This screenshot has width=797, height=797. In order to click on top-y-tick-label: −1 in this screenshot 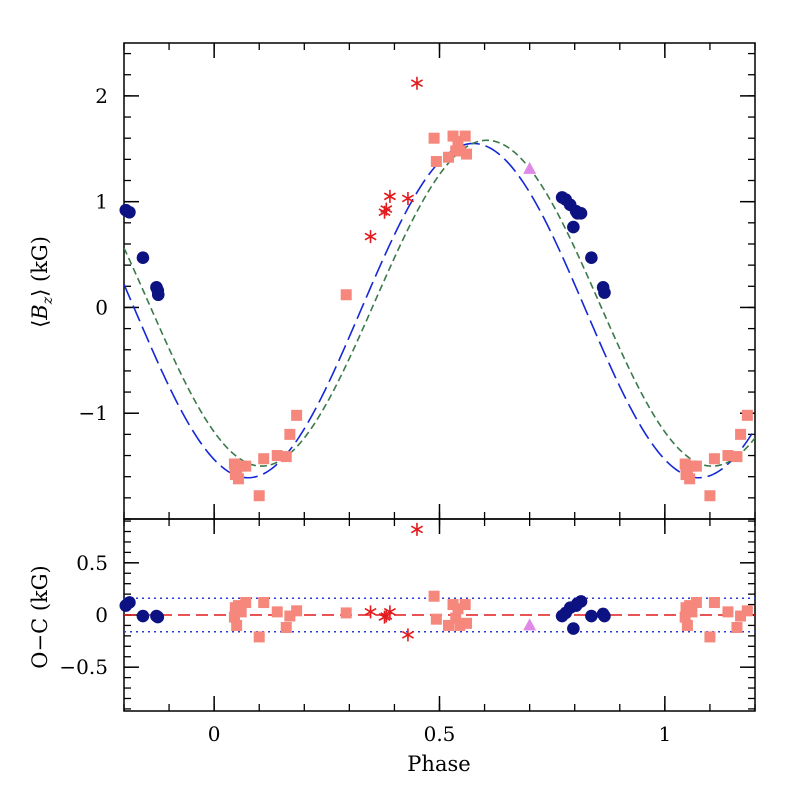, I will do `click(93, 413)`.